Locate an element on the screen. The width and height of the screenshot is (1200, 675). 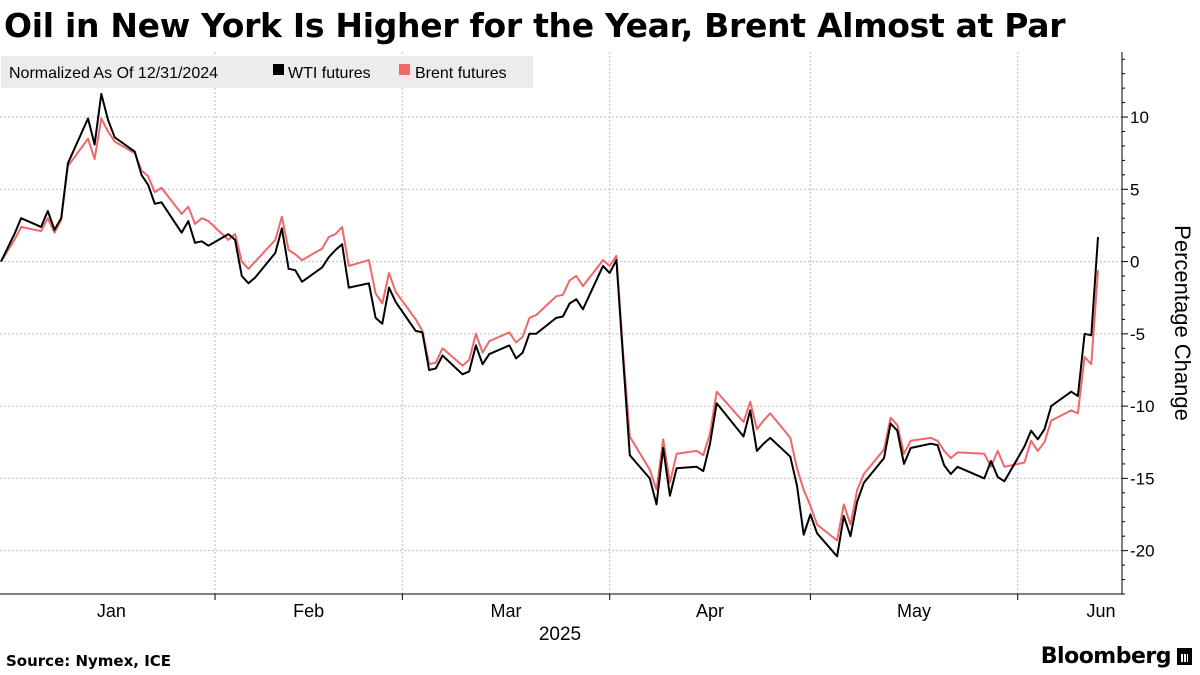
x-tick-label: Mar is located at coordinates (506, 611).